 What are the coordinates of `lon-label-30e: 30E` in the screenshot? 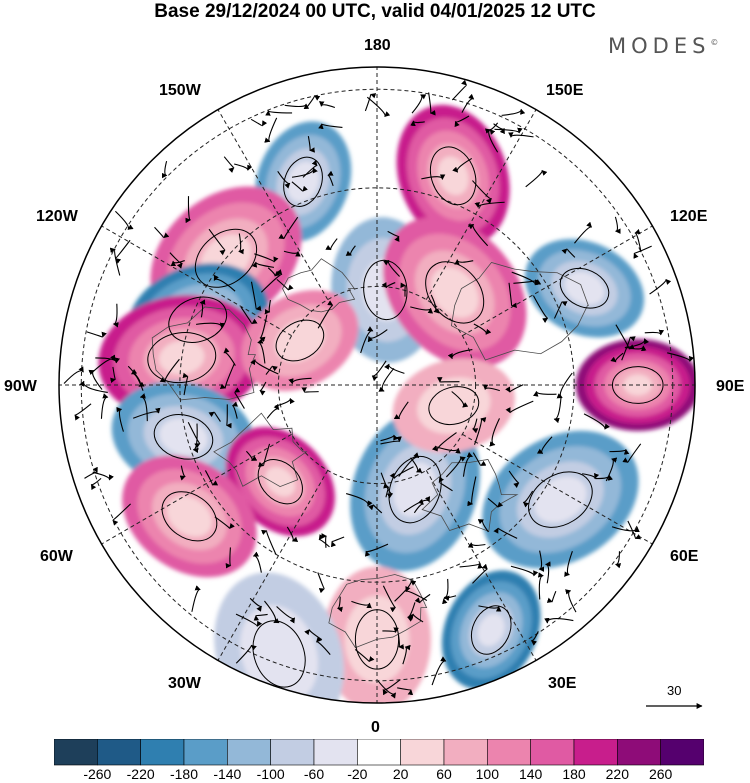 It's located at (562, 683).